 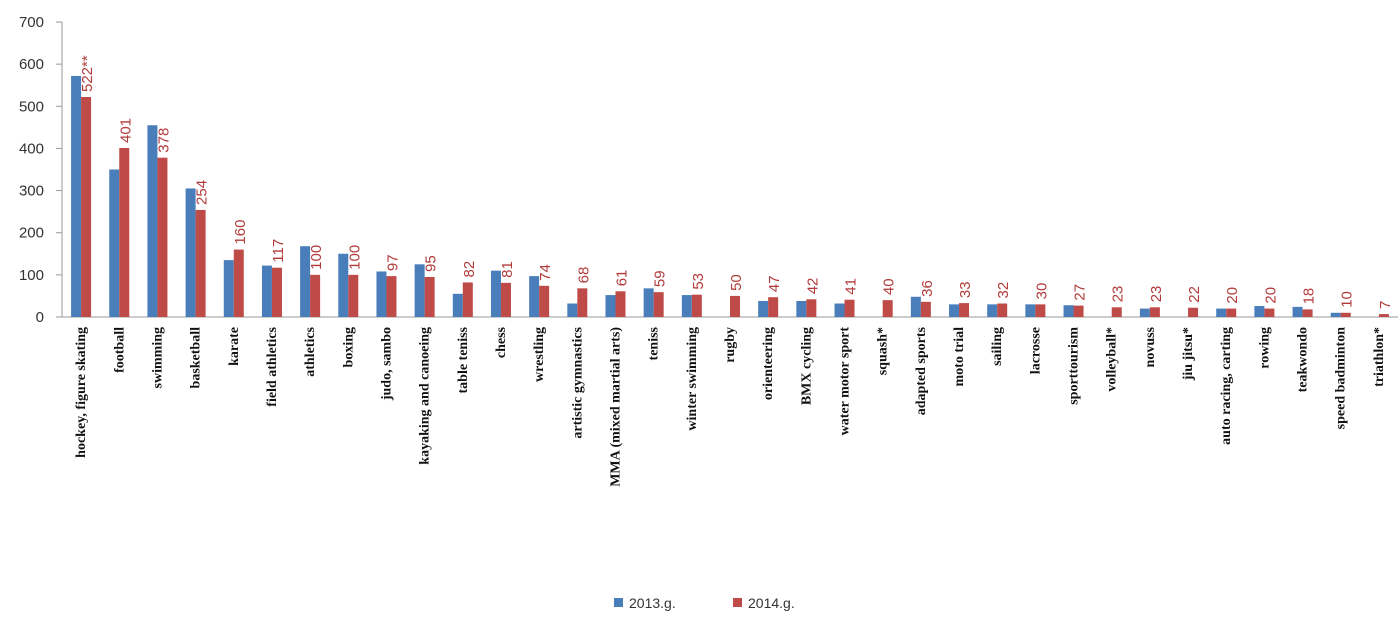 What do you see at coordinates (469, 269) in the screenshot?
I see `data-label: 82` at bounding box center [469, 269].